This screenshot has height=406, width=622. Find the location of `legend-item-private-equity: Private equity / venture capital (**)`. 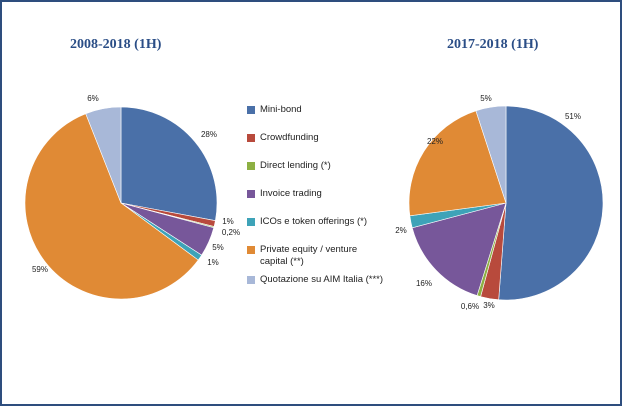

legend-item-private-equity: Private equity / venture capital (**) is located at coordinates (317, 256).